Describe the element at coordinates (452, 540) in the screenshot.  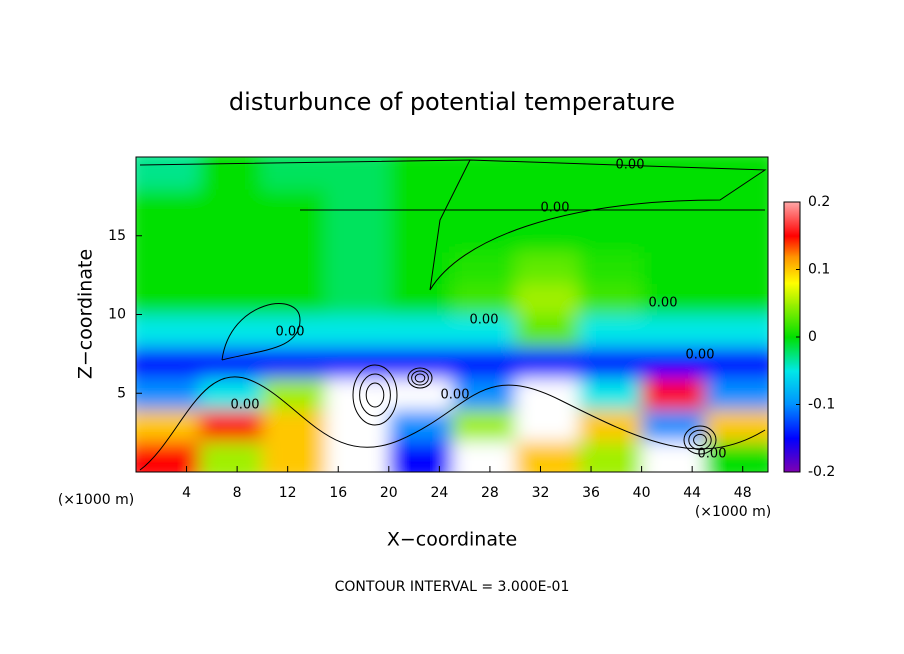
I see `x-axis-label: X−coordinate` at that location.